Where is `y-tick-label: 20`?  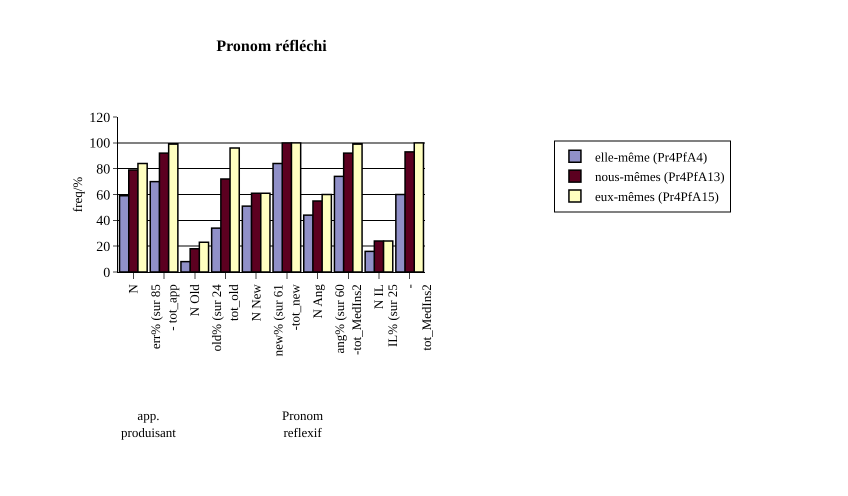
y-tick-label: 20 is located at coordinates (103, 248).